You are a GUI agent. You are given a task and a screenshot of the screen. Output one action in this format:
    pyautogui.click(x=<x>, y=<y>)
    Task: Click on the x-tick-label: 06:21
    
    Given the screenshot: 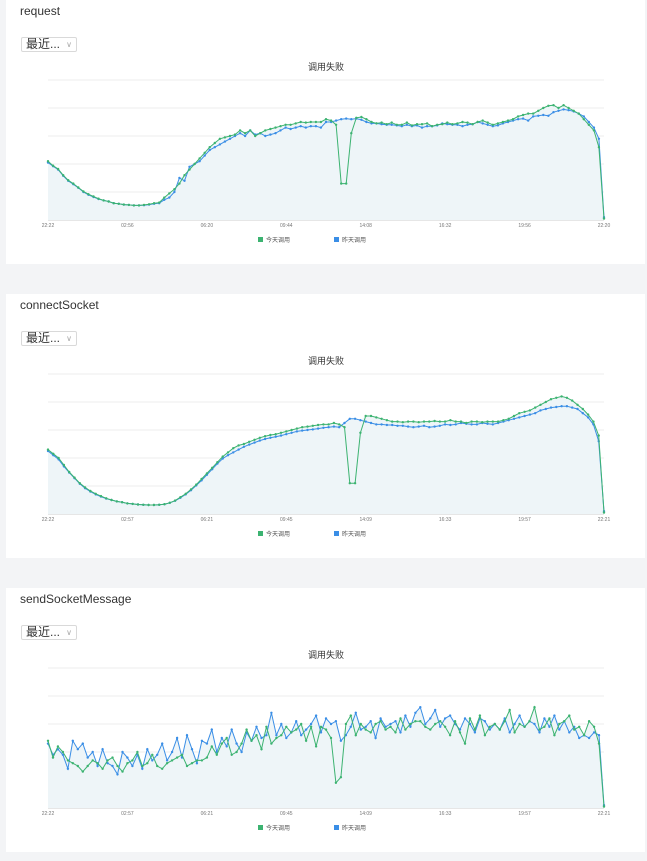 What is the action you would take?
    pyautogui.click(x=207, y=520)
    